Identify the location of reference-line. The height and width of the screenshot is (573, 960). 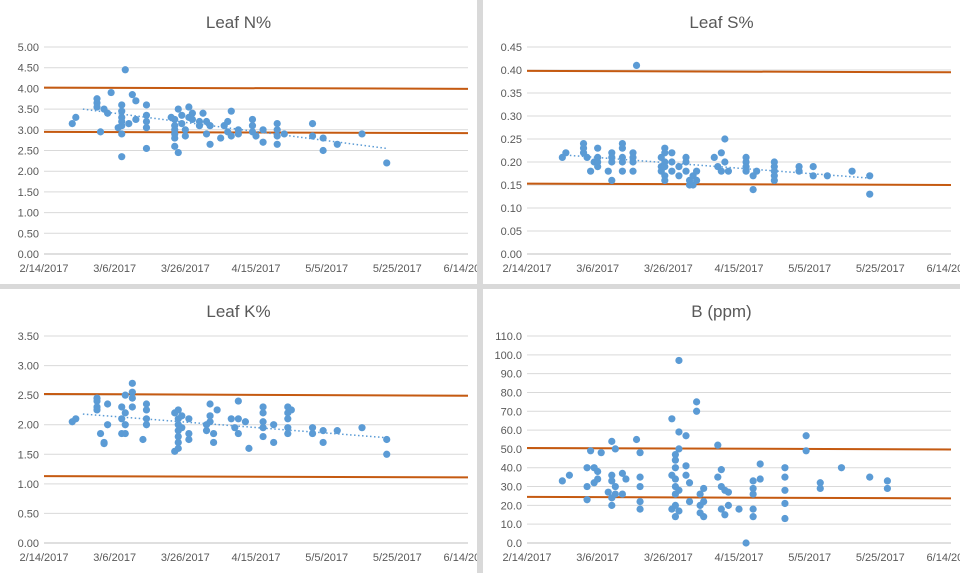
(256, 88).